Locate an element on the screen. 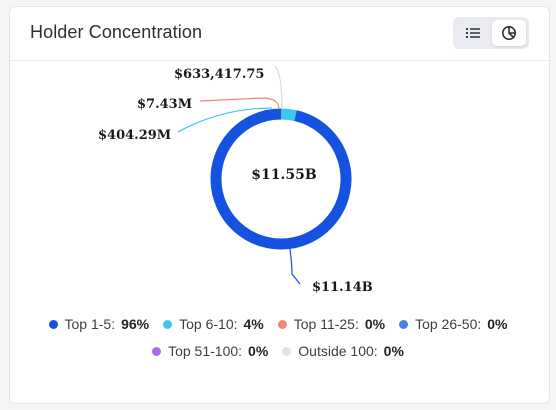  donut-center-label: $11.55B is located at coordinates (284, 175).